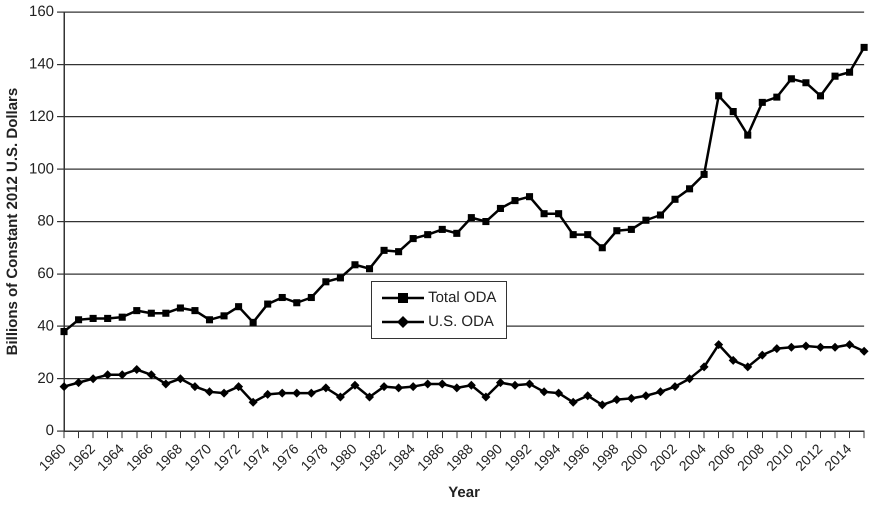 The height and width of the screenshot is (506, 879). Describe the element at coordinates (464, 493) in the screenshot. I see `x-axis-title: Year` at that location.